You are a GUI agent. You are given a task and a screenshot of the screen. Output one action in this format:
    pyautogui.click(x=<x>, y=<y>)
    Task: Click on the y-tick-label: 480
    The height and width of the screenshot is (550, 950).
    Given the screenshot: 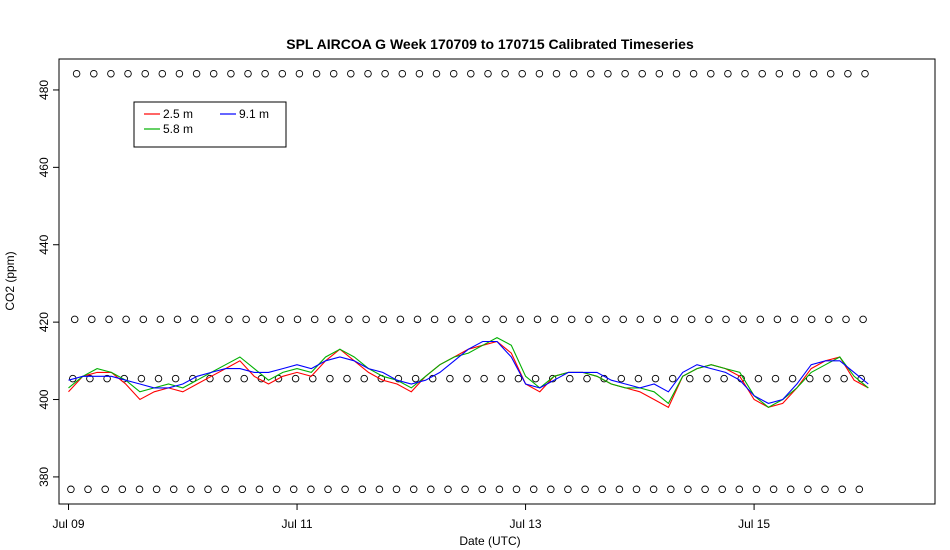 What is the action you would take?
    pyautogui.click(x=44, y=90)
    